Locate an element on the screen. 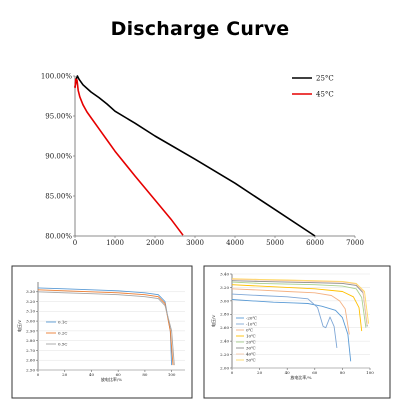  legend-label: 0.5C is located at coordinates (62, 344).